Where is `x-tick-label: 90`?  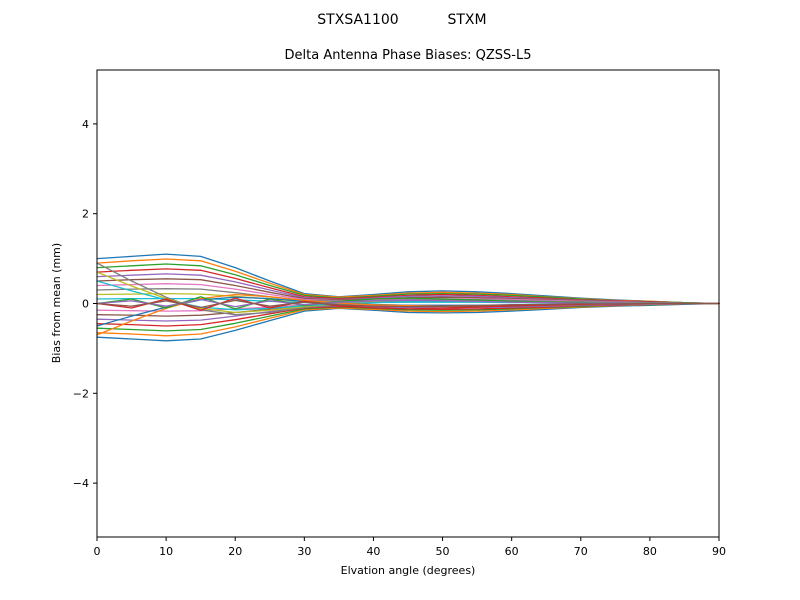 x-tick-label: 90 is located at coordinates (719, 551).